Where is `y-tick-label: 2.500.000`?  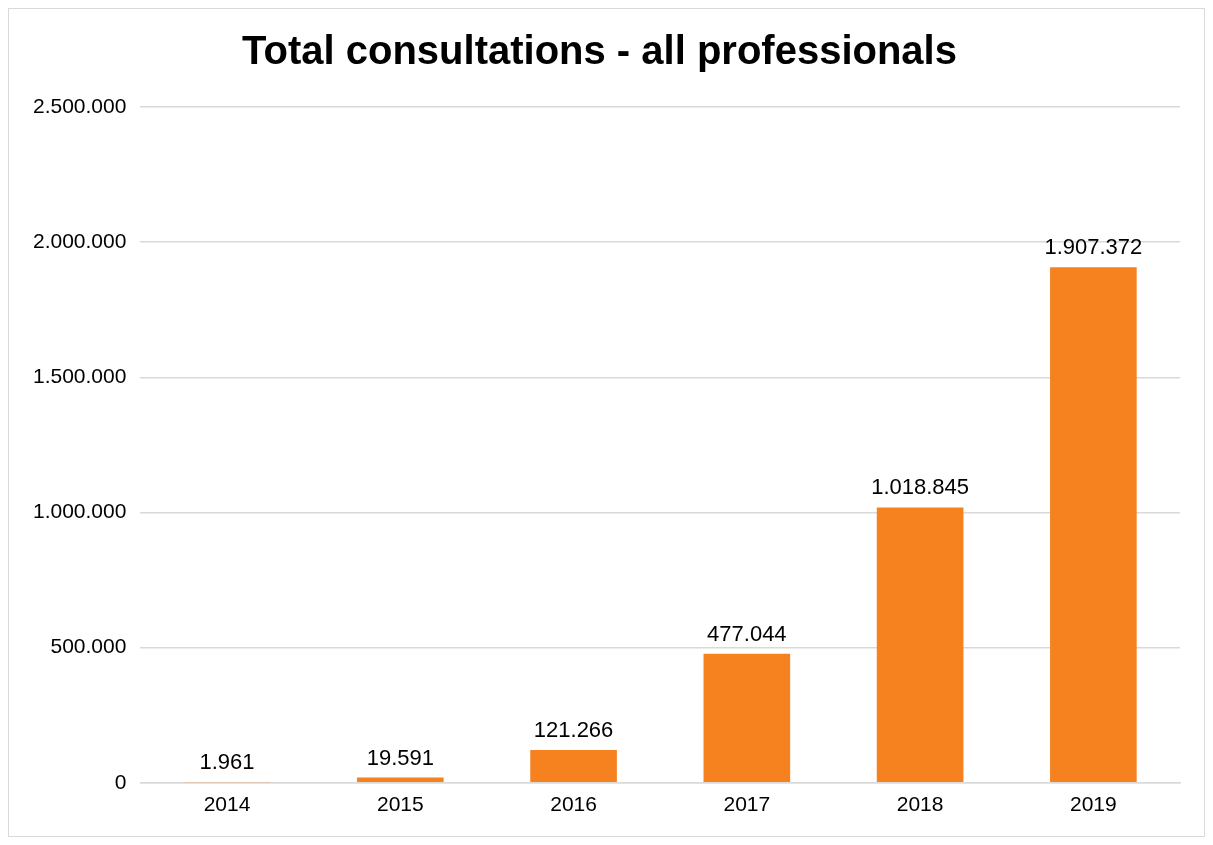
y-tick-label: 2.500.000 is located at coordinates (79, 105).